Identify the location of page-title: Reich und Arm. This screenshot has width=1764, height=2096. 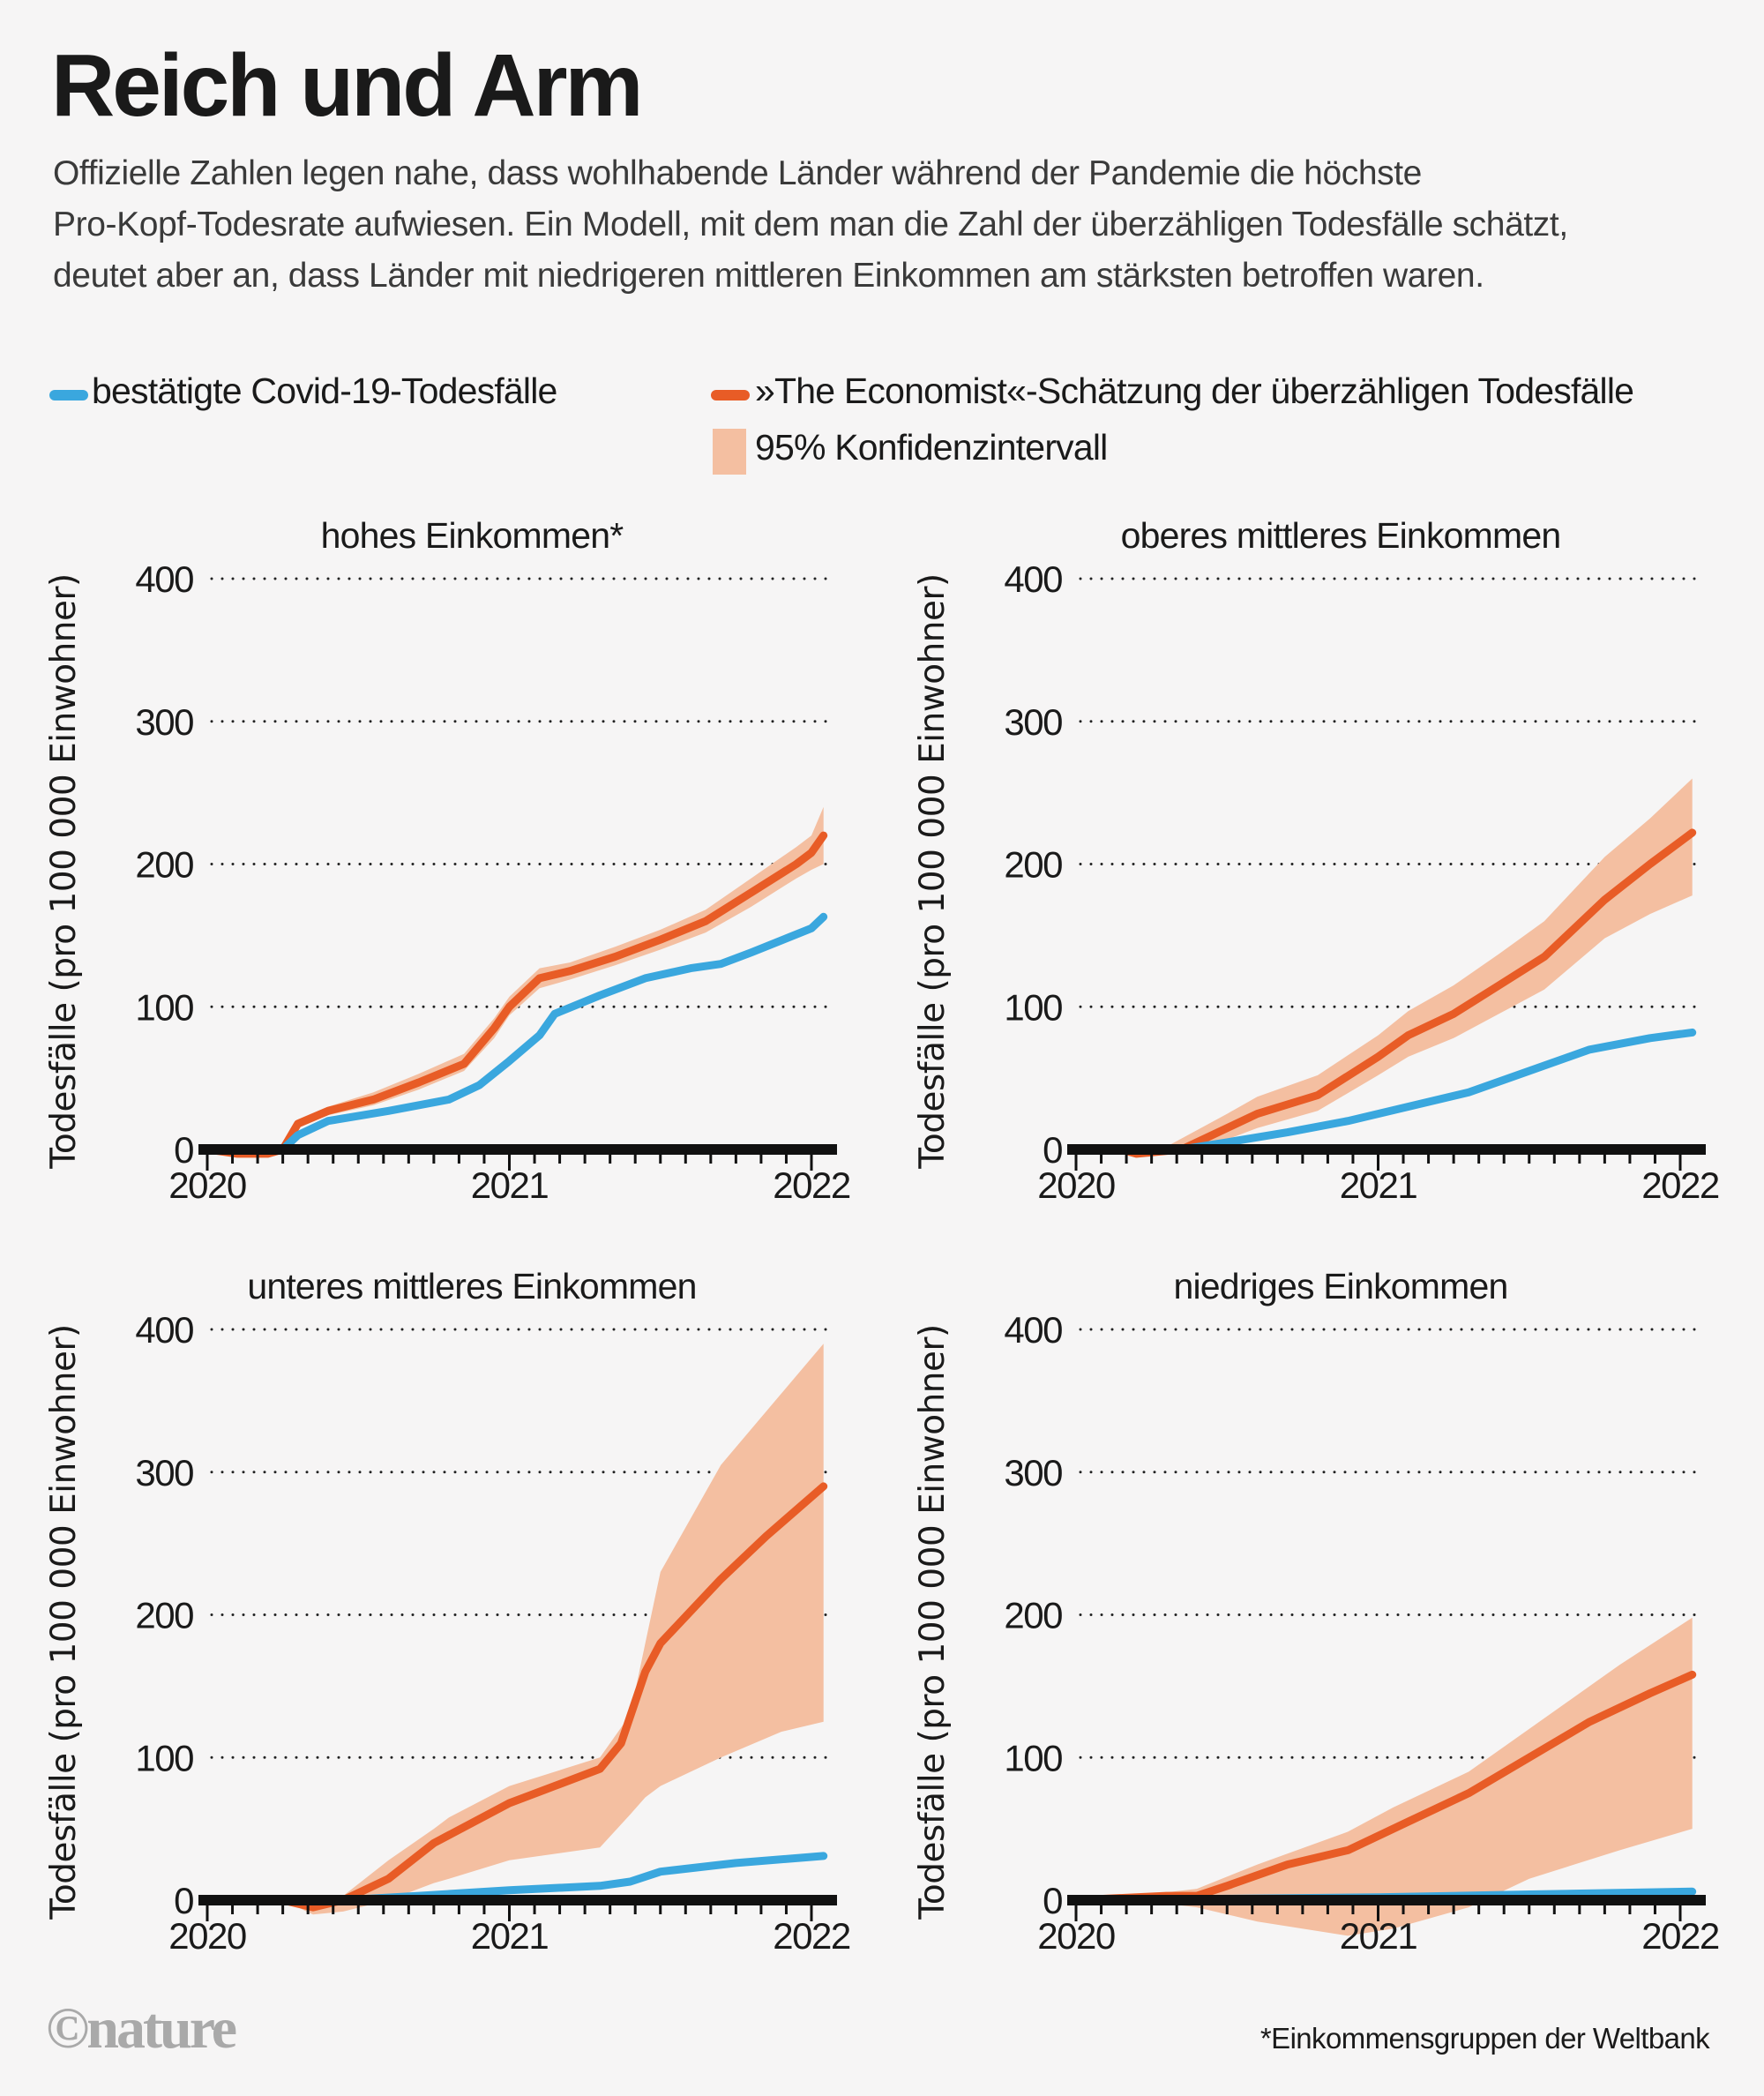
(347, 85).